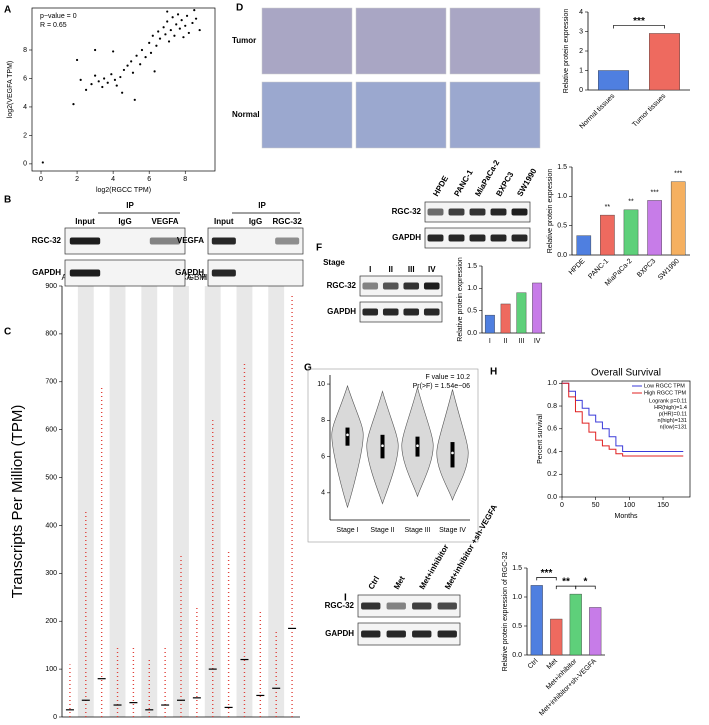 This screenshot has width=709, height=725. Describe the element at coordinates (581, 51) in the screenshot. I see `y-tick-label: 2` at that location.